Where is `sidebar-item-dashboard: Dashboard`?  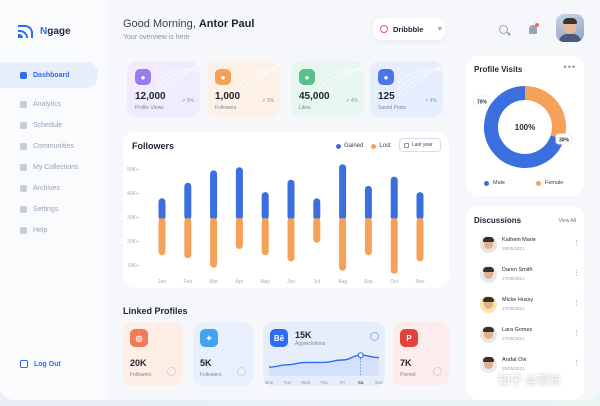 sidebar-item-dashboard: Dashboard is located at coordinates (49, 75).